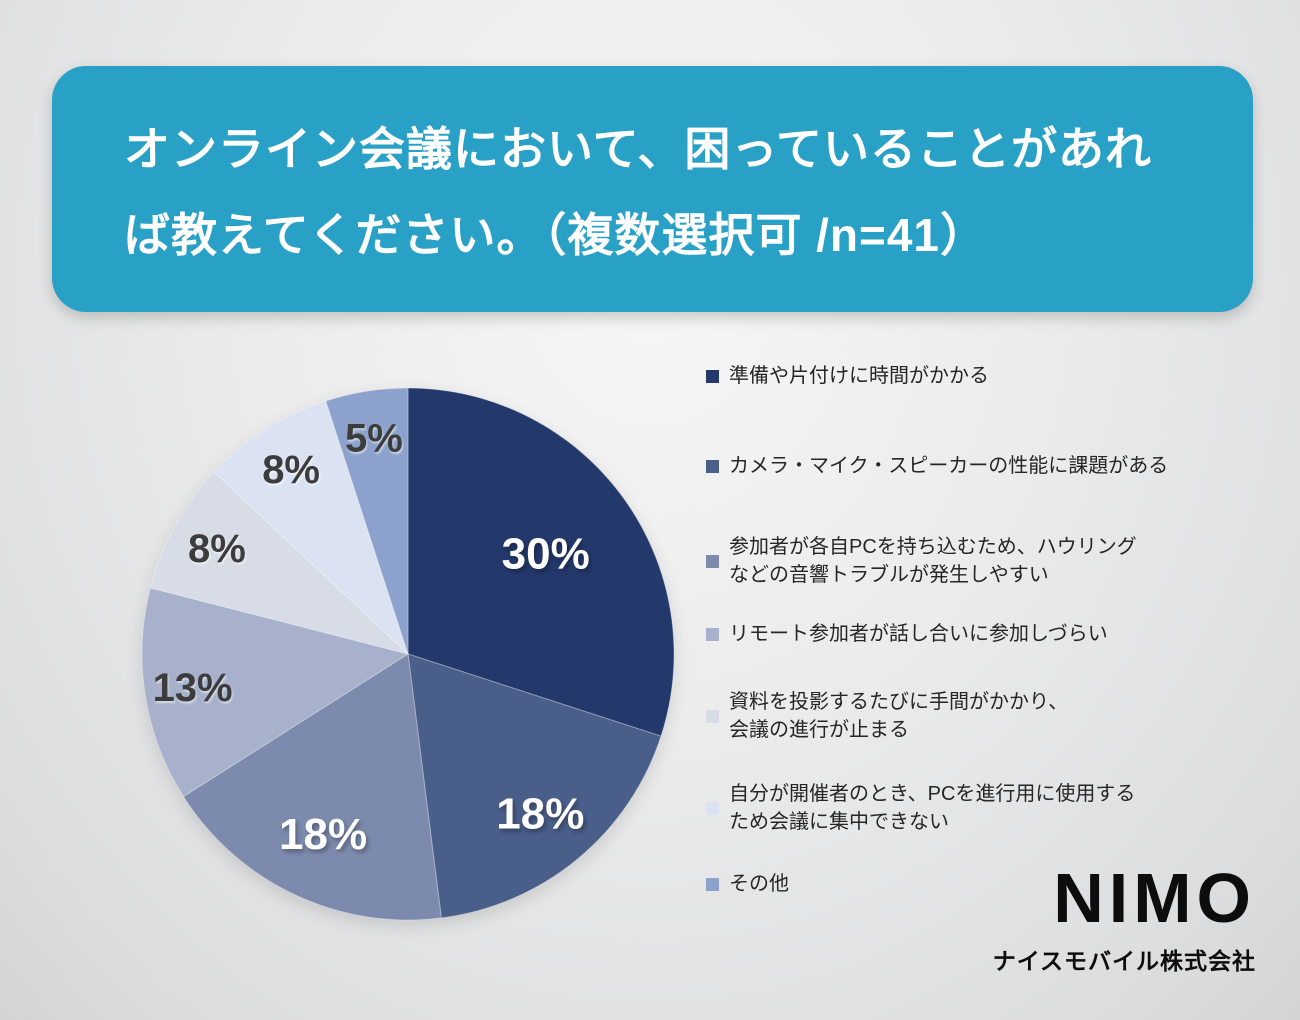  Describe the element at coordinates (859, 376) in the screenshot. I see `legend-label: 準備や片付けに時間がかかる` at that location.